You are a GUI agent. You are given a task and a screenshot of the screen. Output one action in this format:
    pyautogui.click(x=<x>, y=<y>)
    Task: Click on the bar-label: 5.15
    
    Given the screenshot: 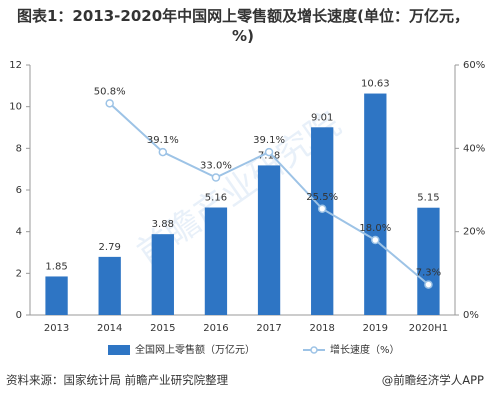 What is the action you would take?
    pyautogui.click(x=428, y=198)
    